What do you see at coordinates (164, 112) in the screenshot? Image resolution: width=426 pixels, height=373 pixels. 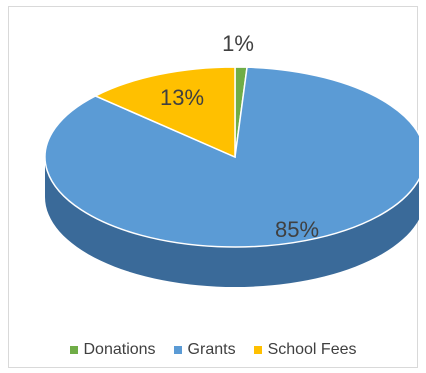 I see `pie-slice-school-fees` at bounding box center [164, 112].